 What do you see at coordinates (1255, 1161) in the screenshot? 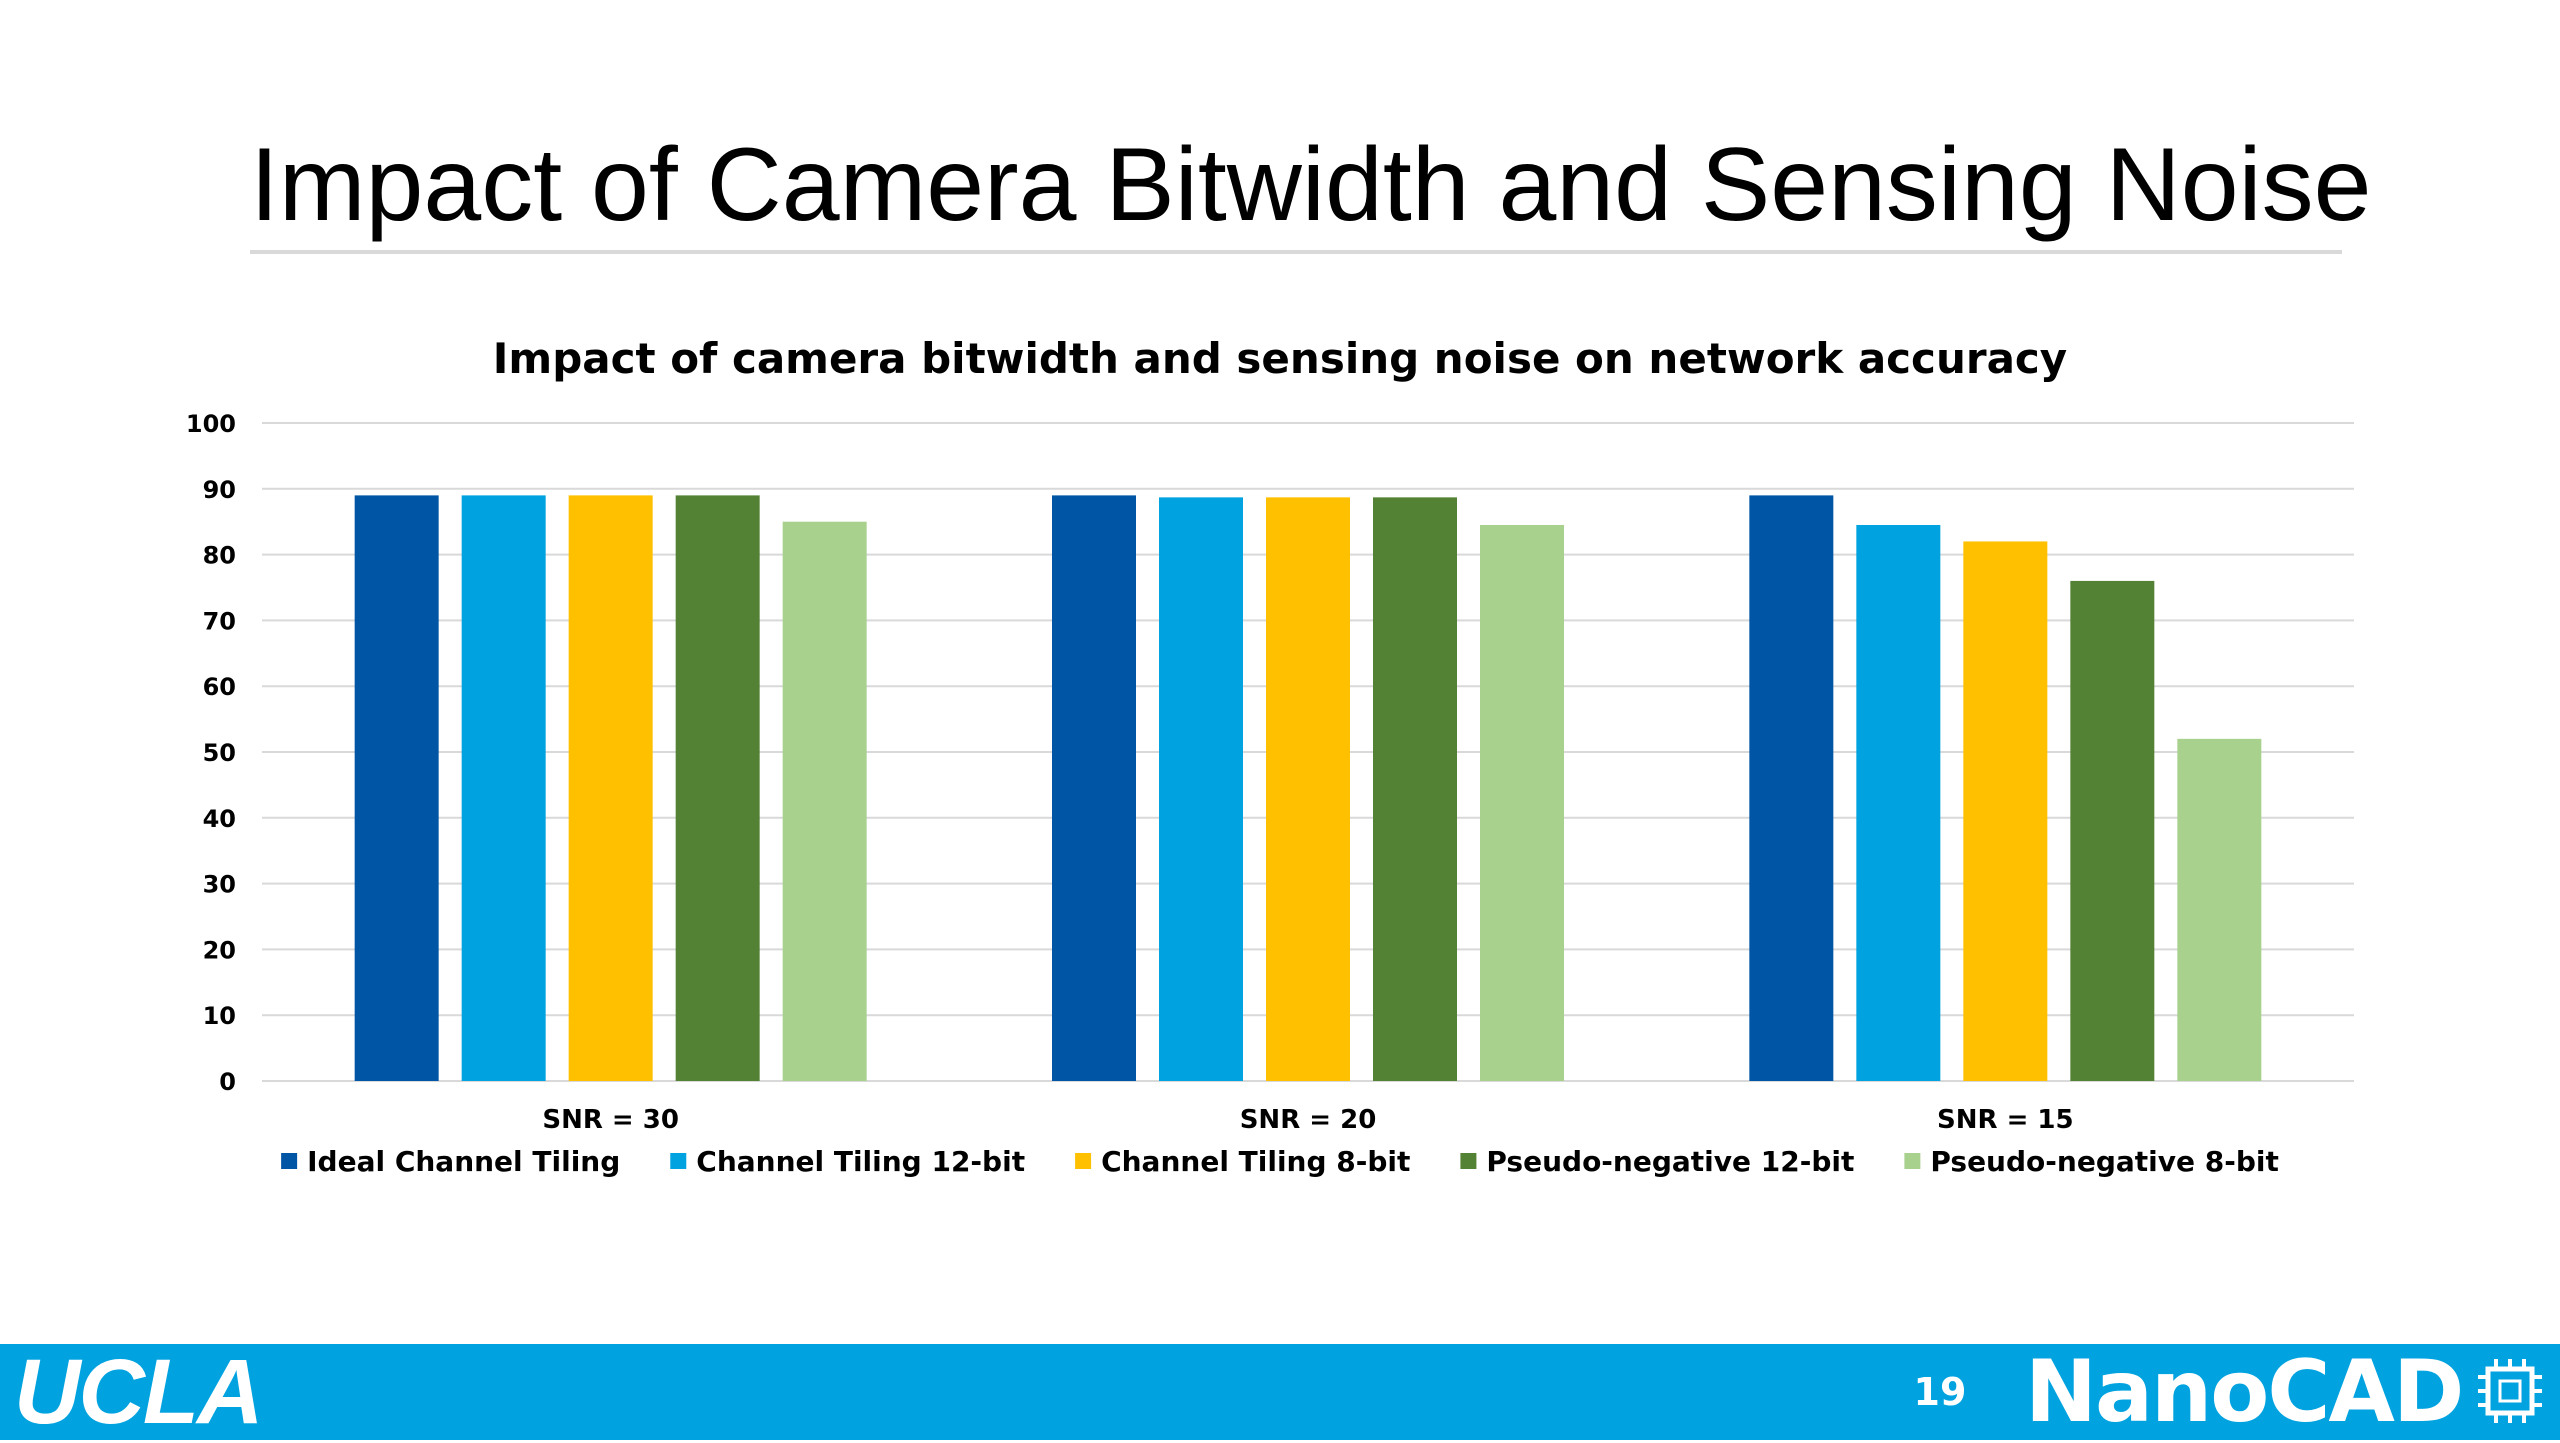
I see `legend-label: Channel Tiling 8-bit` at bounding box center [1255, 1161].